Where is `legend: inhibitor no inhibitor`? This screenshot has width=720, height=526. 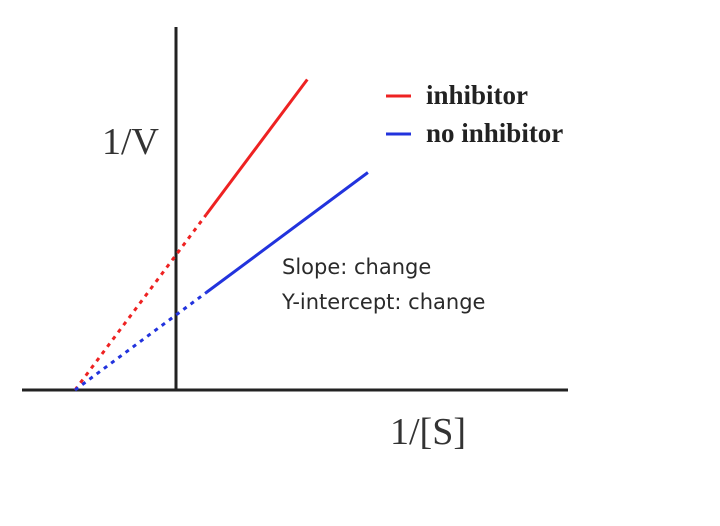 legend: inhibitor no inhibitor is located at coordinates (474, 114).